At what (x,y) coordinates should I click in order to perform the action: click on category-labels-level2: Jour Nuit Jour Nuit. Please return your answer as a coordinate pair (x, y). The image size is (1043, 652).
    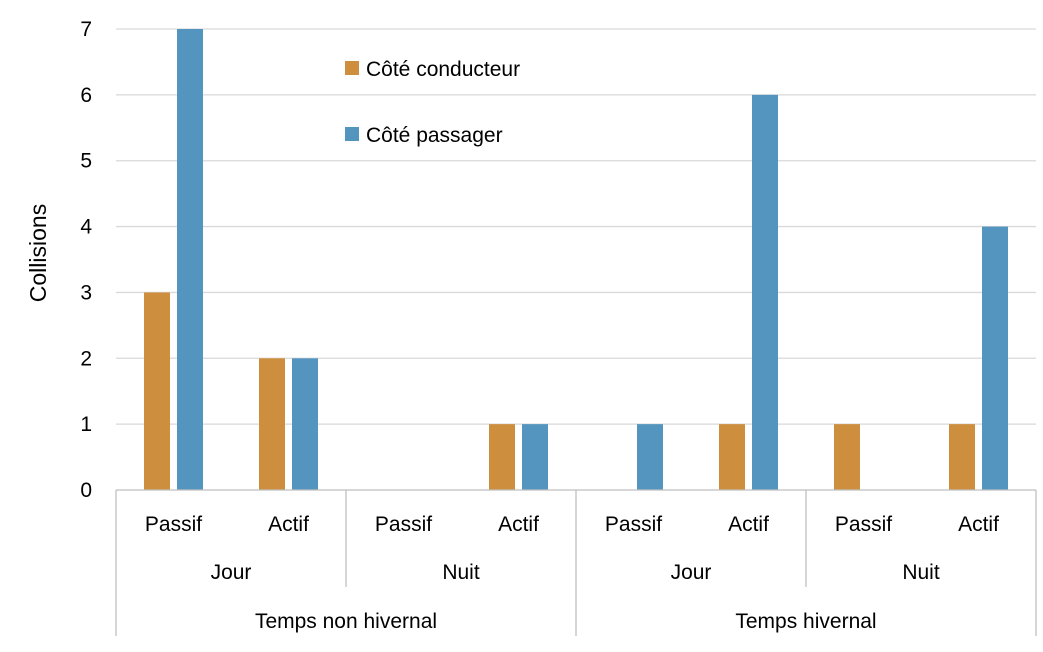
    Looking at the image, I should click on (575, 572).